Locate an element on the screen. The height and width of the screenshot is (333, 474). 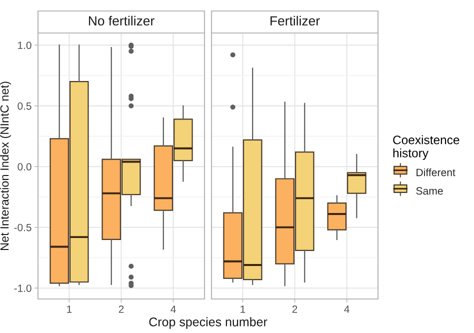
y-tick-label: 0.0 is located at coordinates (25, 166).